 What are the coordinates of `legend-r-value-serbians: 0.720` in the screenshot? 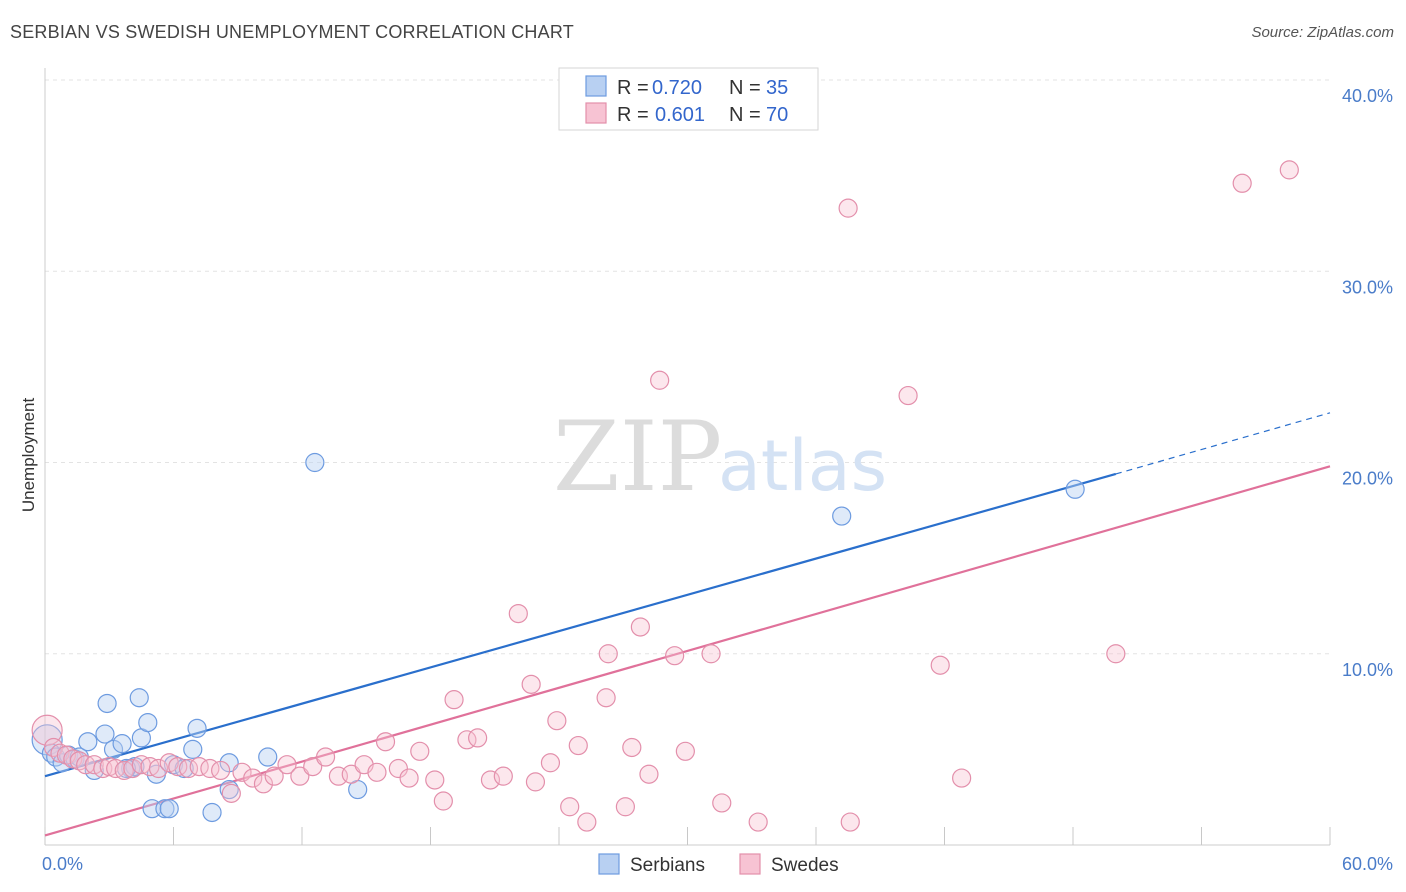 It's located at (677, 88).